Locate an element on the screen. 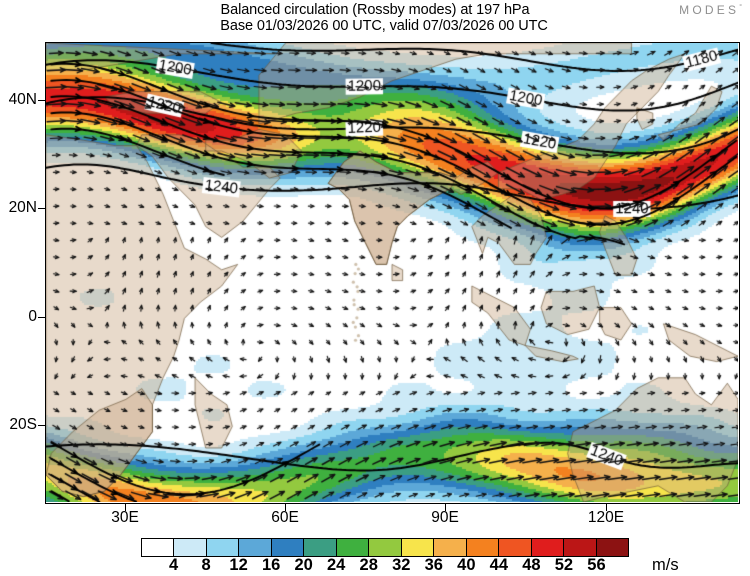  colorbar-tick-52: 52 is located at coordinates (564, 565).